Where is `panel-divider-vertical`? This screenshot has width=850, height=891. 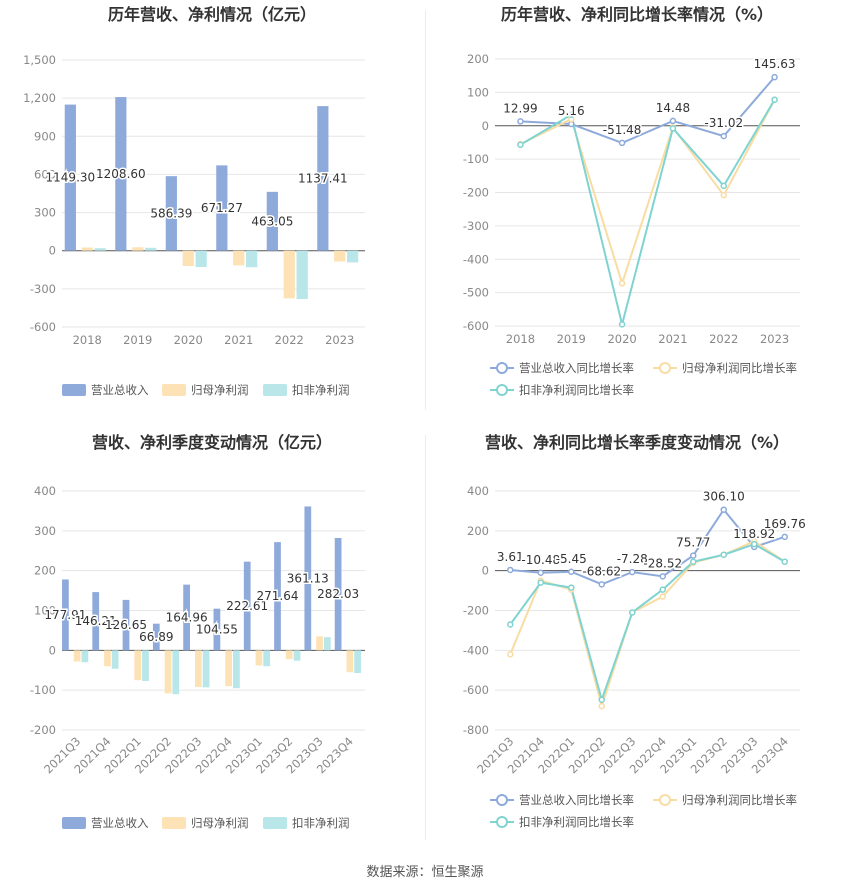
panel-divider-vertical is located at coordinates (425, 210).